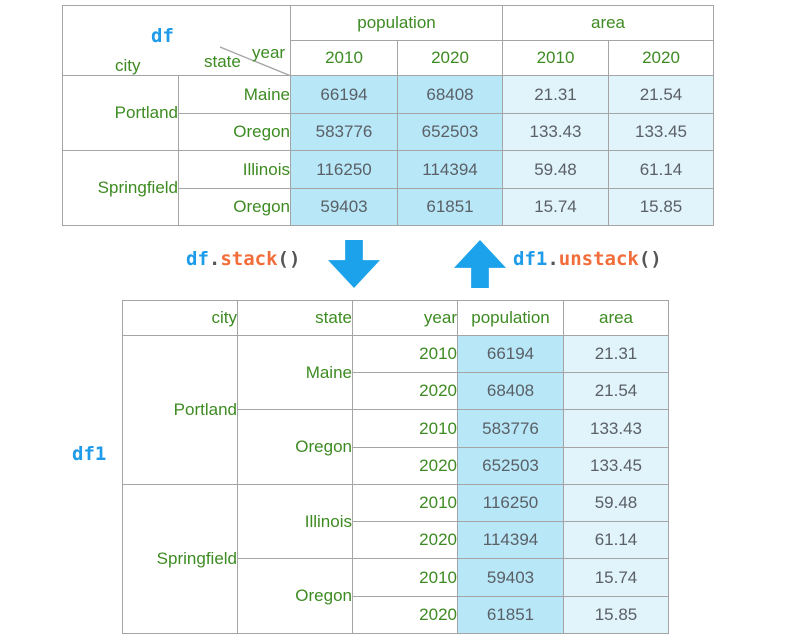  Describe the element at coordinates (396, 23) in the screenshot. I see `column-group-population: population` at that location.